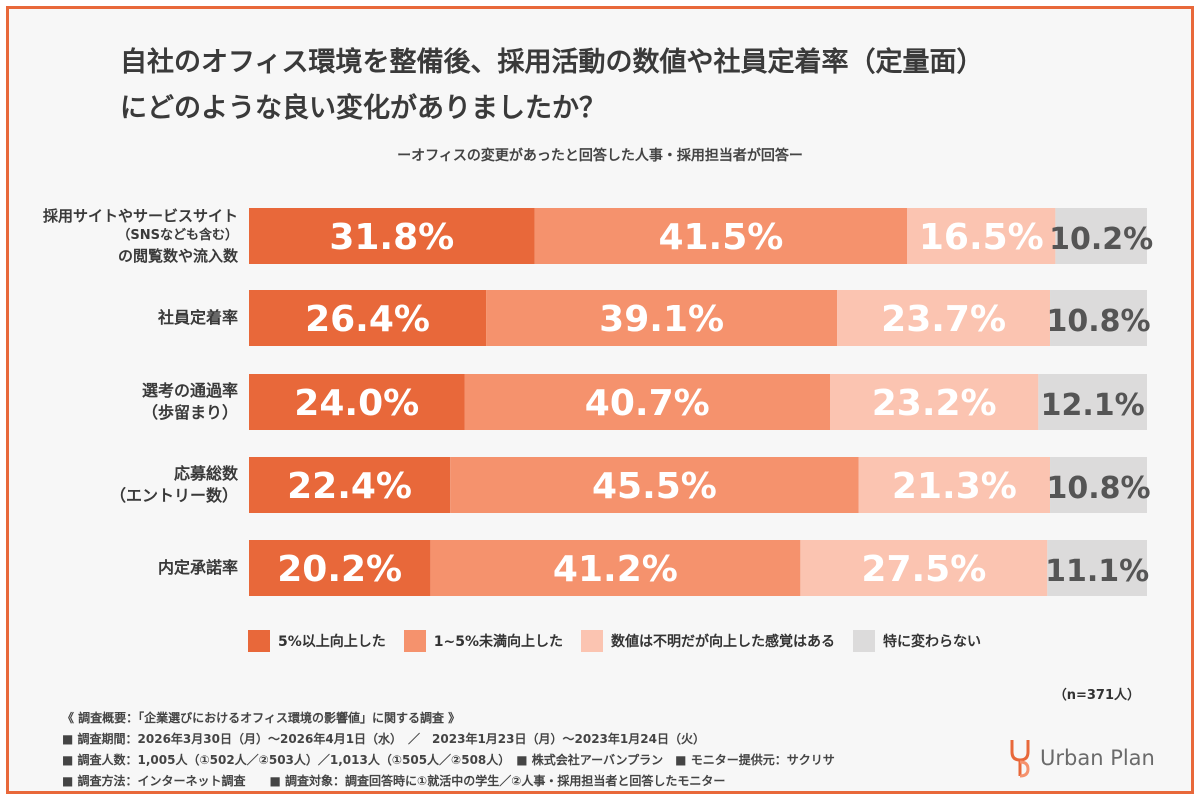 The image size is (1200, 800). I want to click on bar-value-label: 40.7%, so click(647, 403).